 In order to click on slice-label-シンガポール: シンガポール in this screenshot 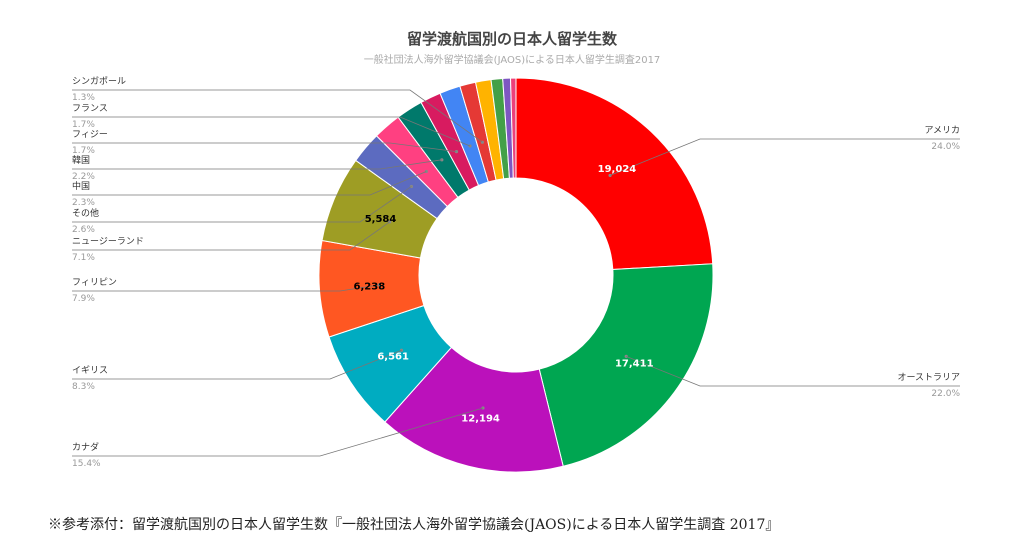, I will do `click(99, 81)`.